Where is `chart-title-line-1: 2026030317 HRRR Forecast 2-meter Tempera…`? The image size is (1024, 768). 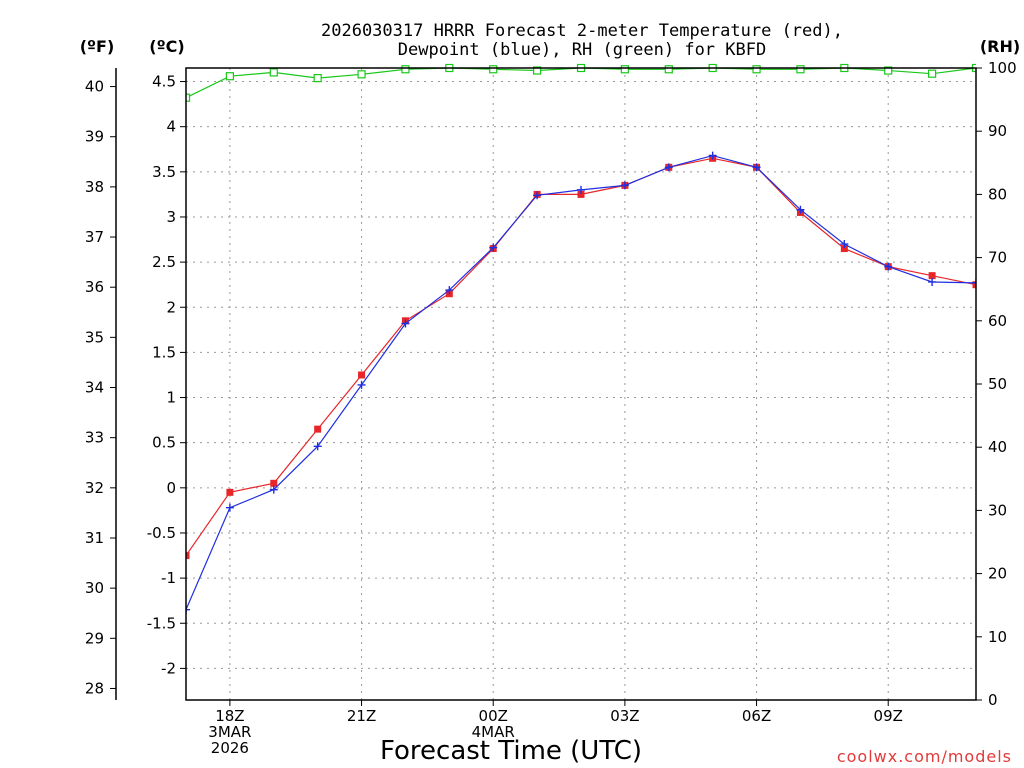
chart-title-line-1: 2026030317 HRRR Forecast 2-meter Tempera… is located at coordinates (582, 31).